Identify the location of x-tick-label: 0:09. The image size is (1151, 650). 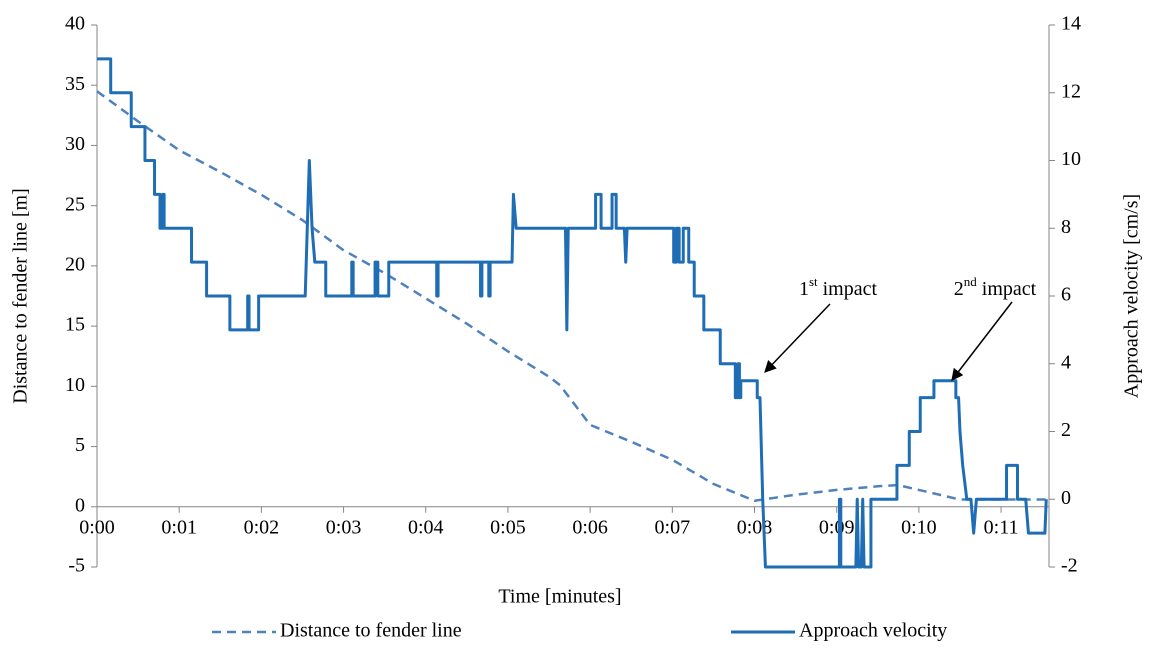
(837, 527).